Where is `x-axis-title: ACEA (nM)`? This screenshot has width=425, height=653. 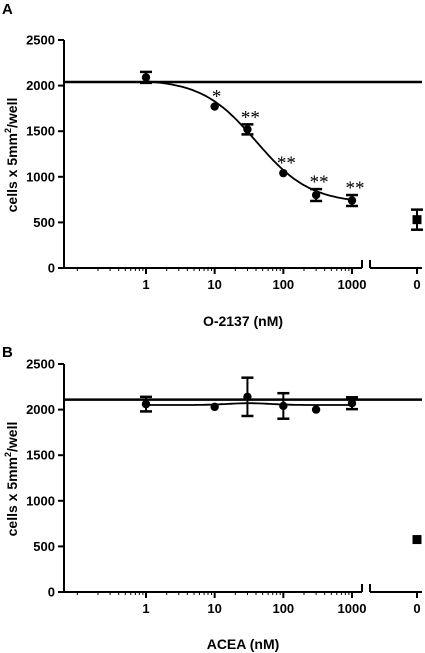 x-axis-title: ACEA (nM) is located at coordinates (243, 644).